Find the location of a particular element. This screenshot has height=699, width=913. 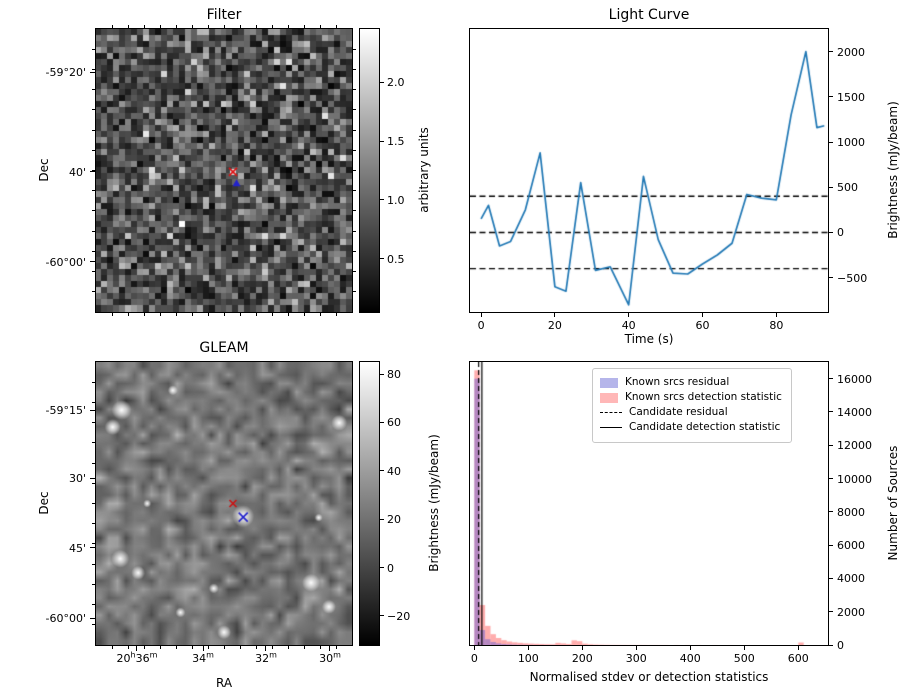

filter-ytick is located at coordinates (92, 72).